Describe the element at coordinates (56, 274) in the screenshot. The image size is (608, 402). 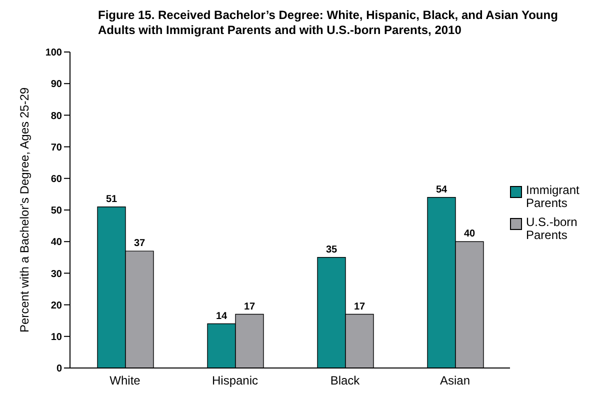
I see `y-tick-label: 30` at that location.